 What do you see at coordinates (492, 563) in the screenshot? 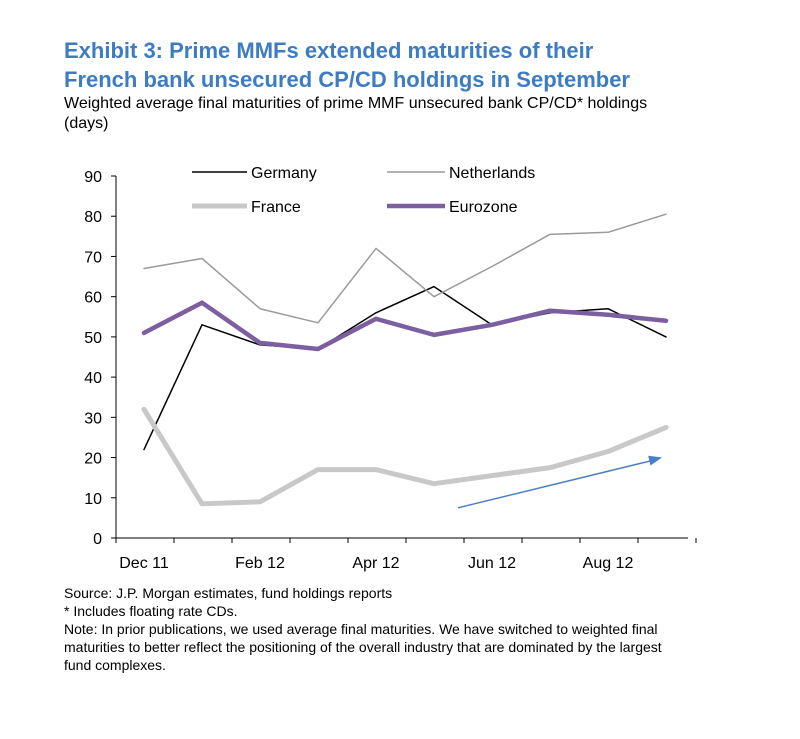
I see `x-tick-label: Jun 12` at bounding box center [492, 563].